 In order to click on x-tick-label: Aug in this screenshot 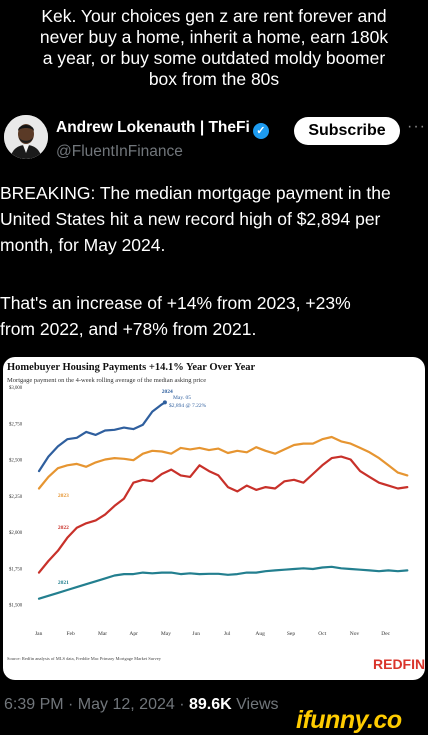, I will do `click(260, 634)`.